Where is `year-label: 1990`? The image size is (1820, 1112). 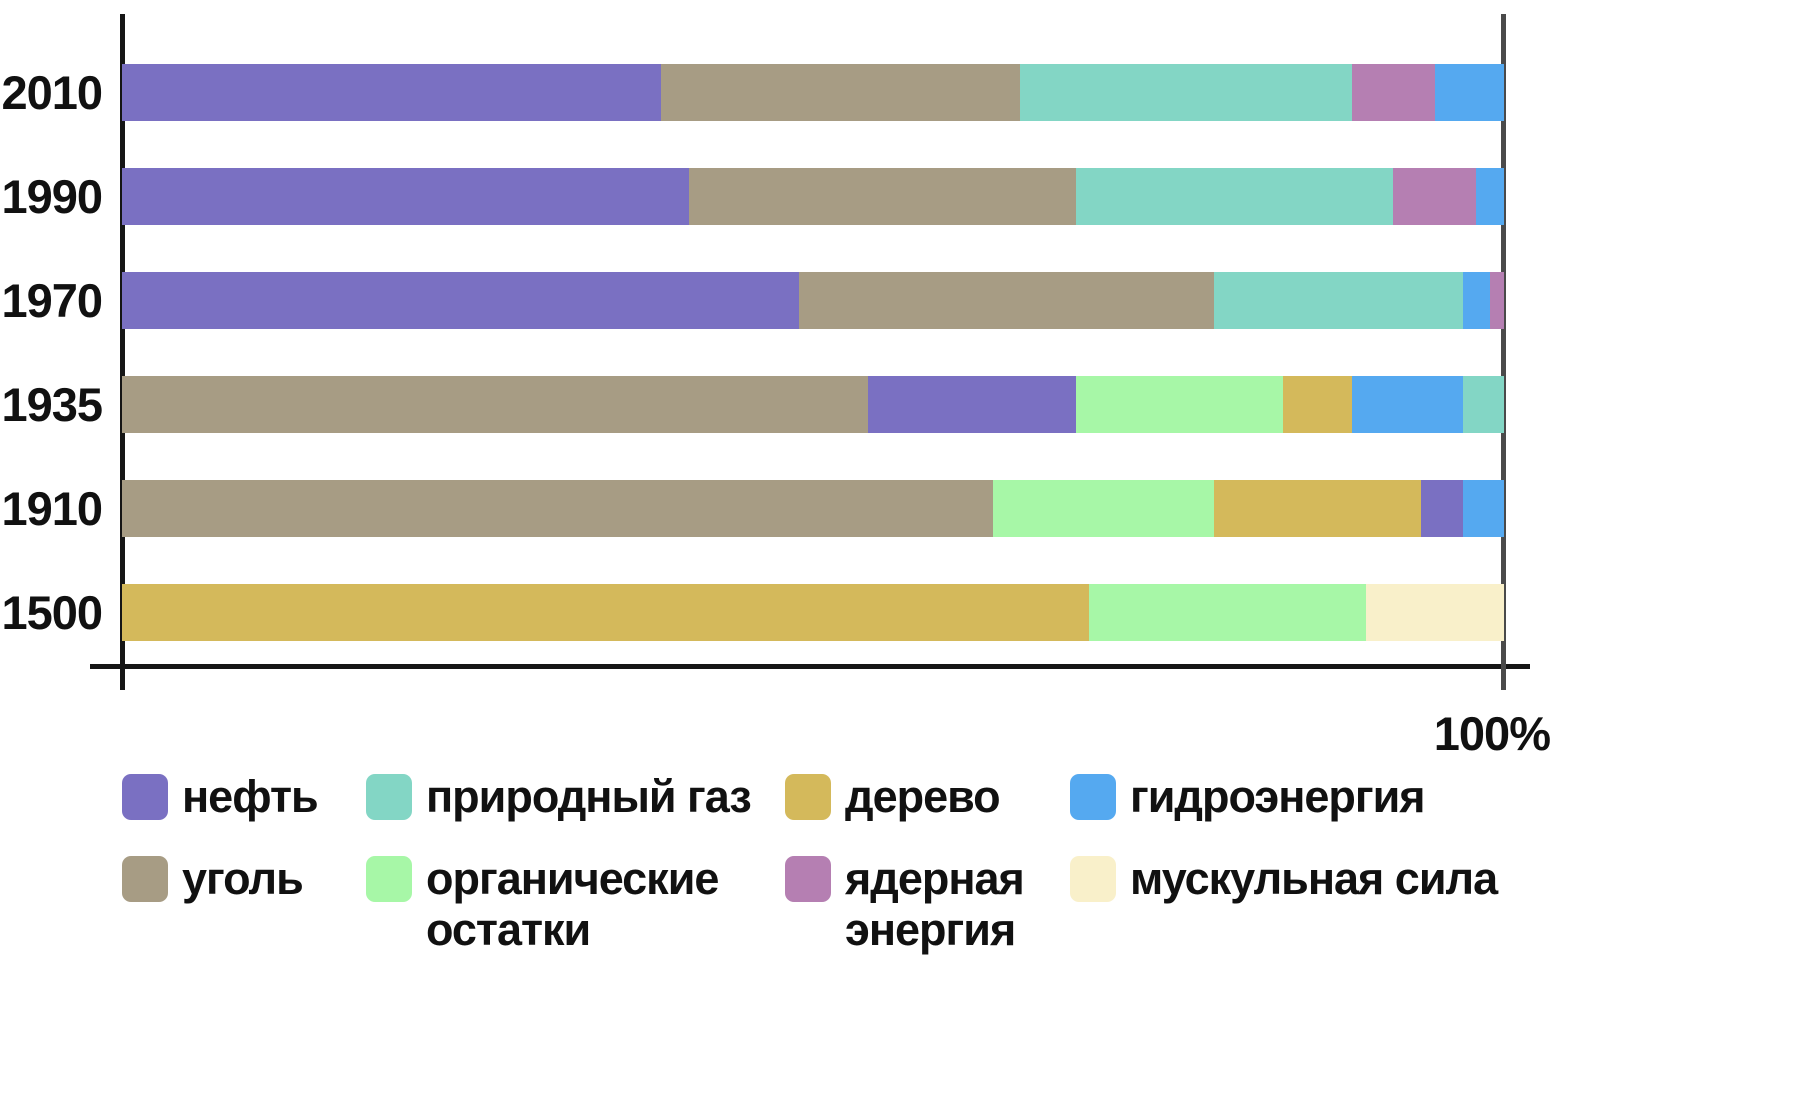 year-label: 1990 is located at coordinates (52, 196).